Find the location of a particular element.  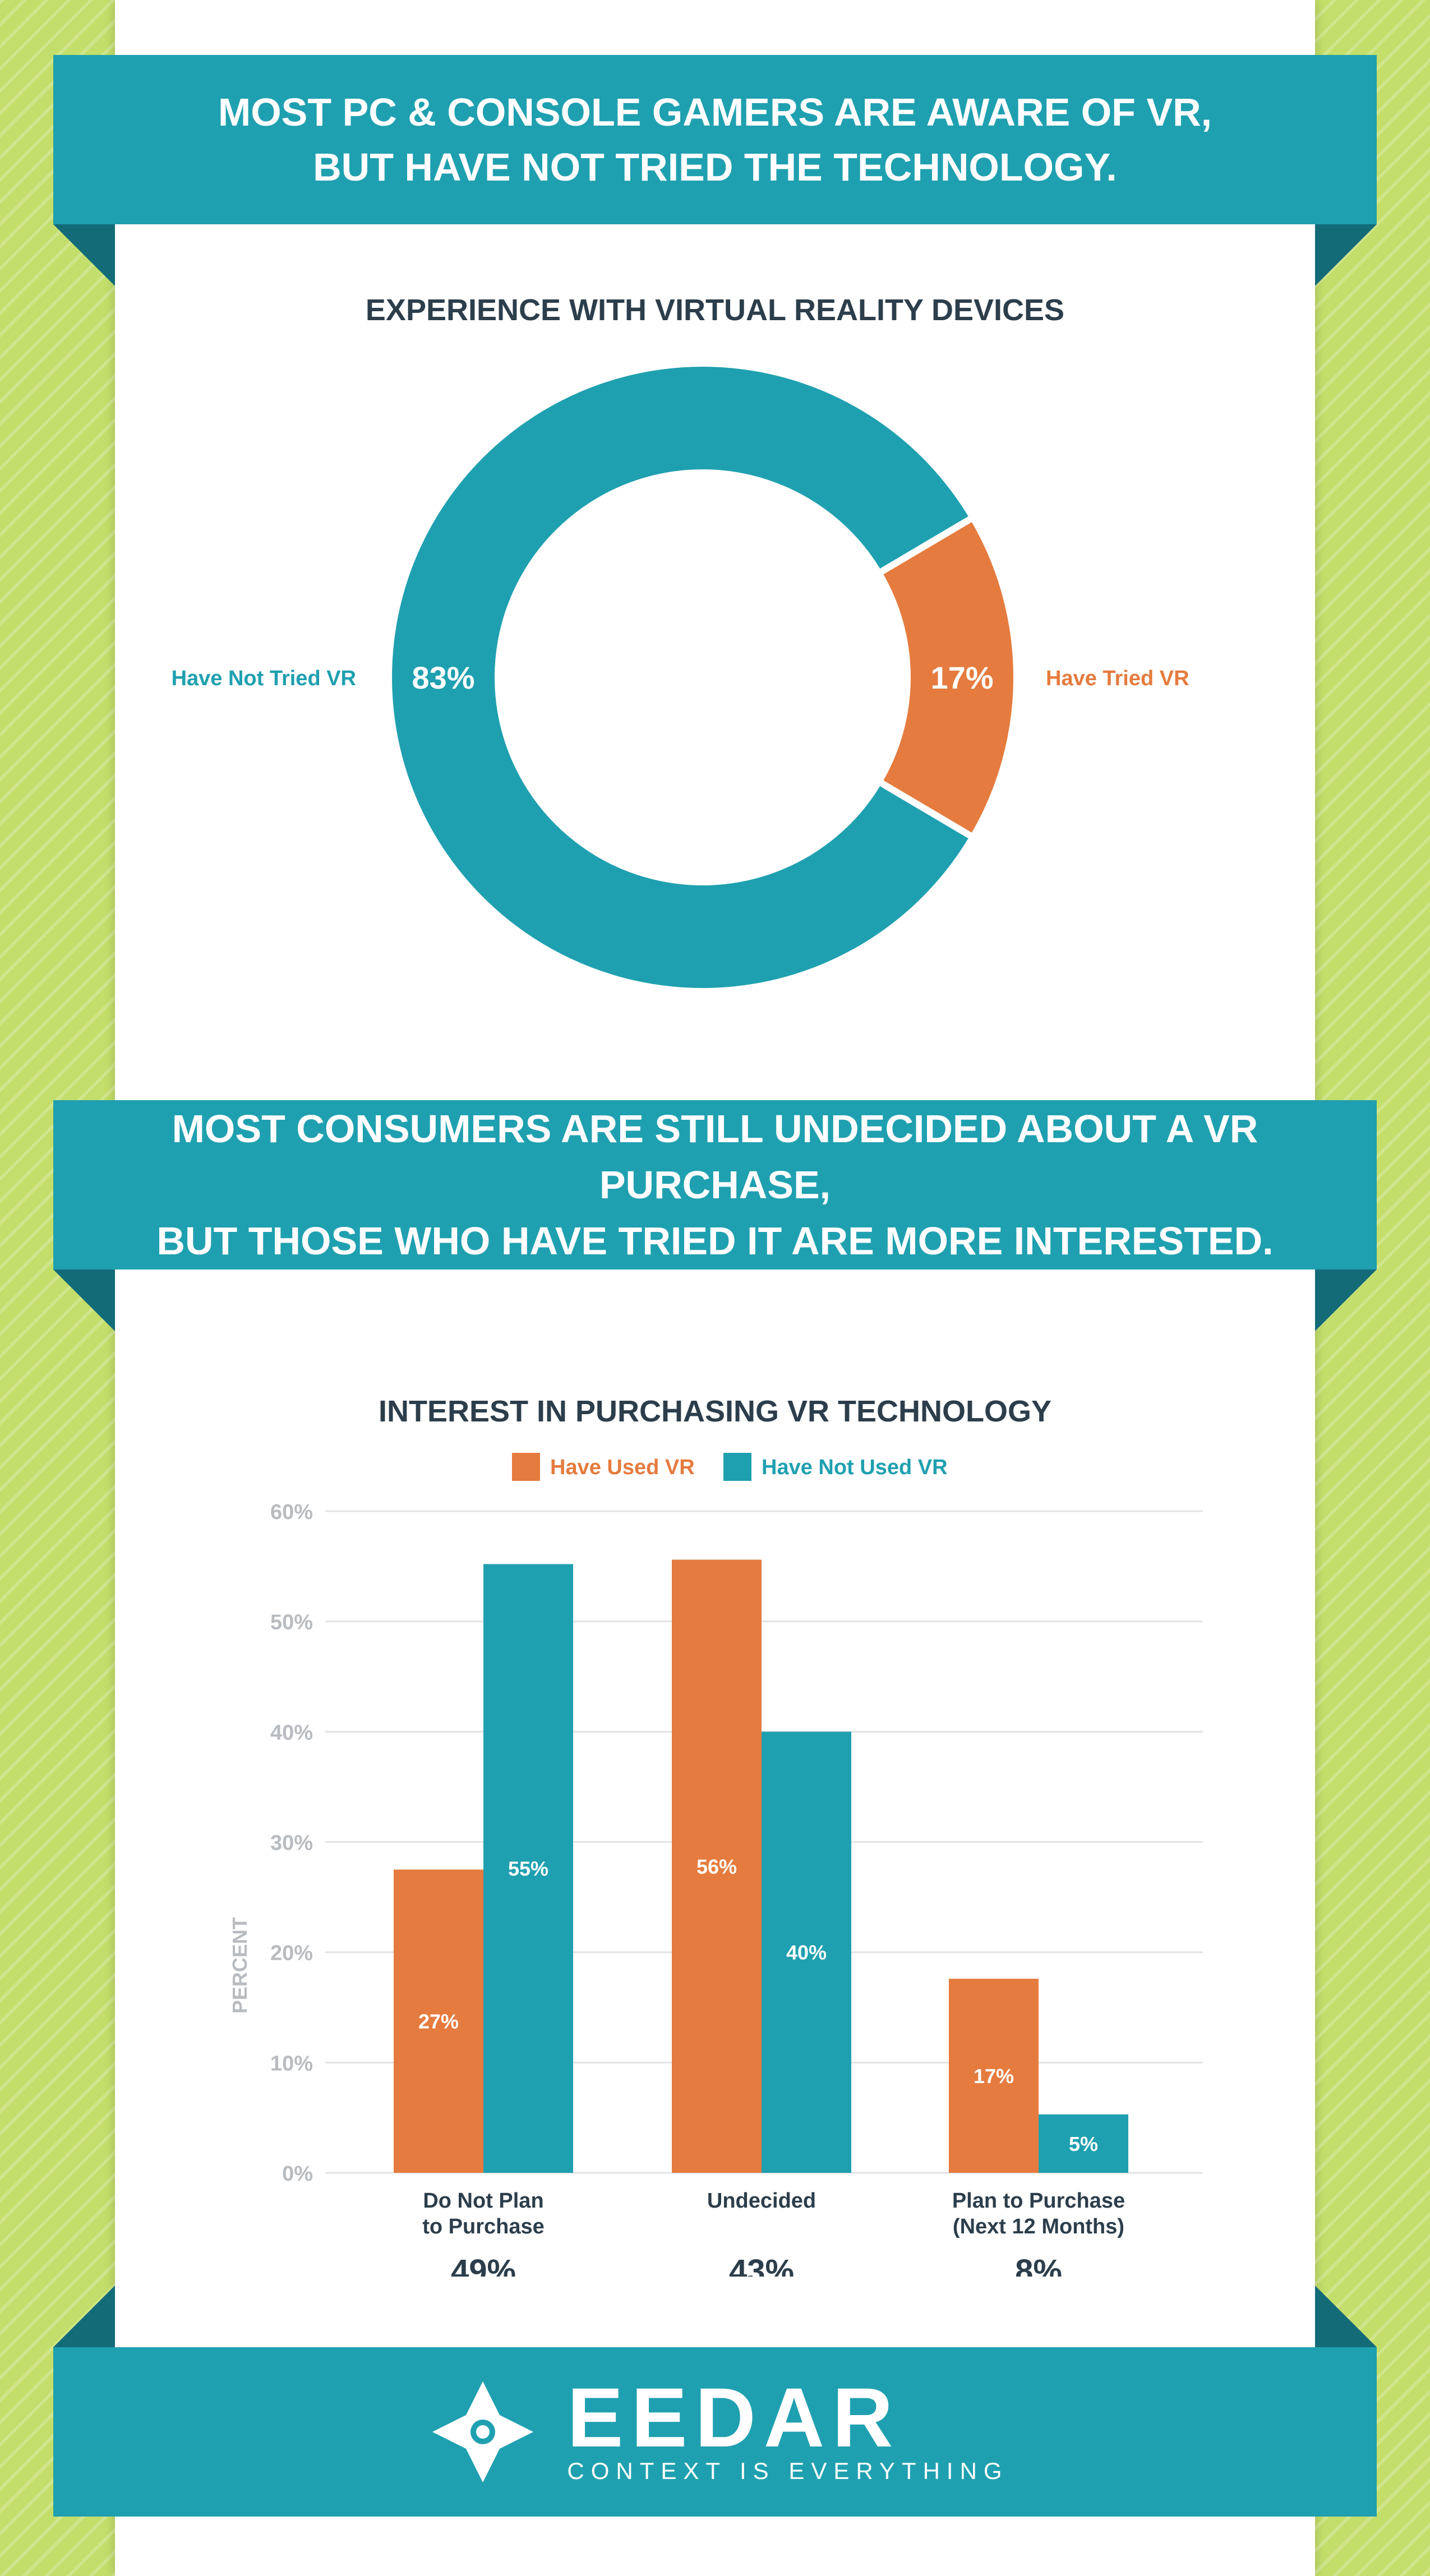

bar-ytick-label: 10% is located at coordinates (291, 2063).